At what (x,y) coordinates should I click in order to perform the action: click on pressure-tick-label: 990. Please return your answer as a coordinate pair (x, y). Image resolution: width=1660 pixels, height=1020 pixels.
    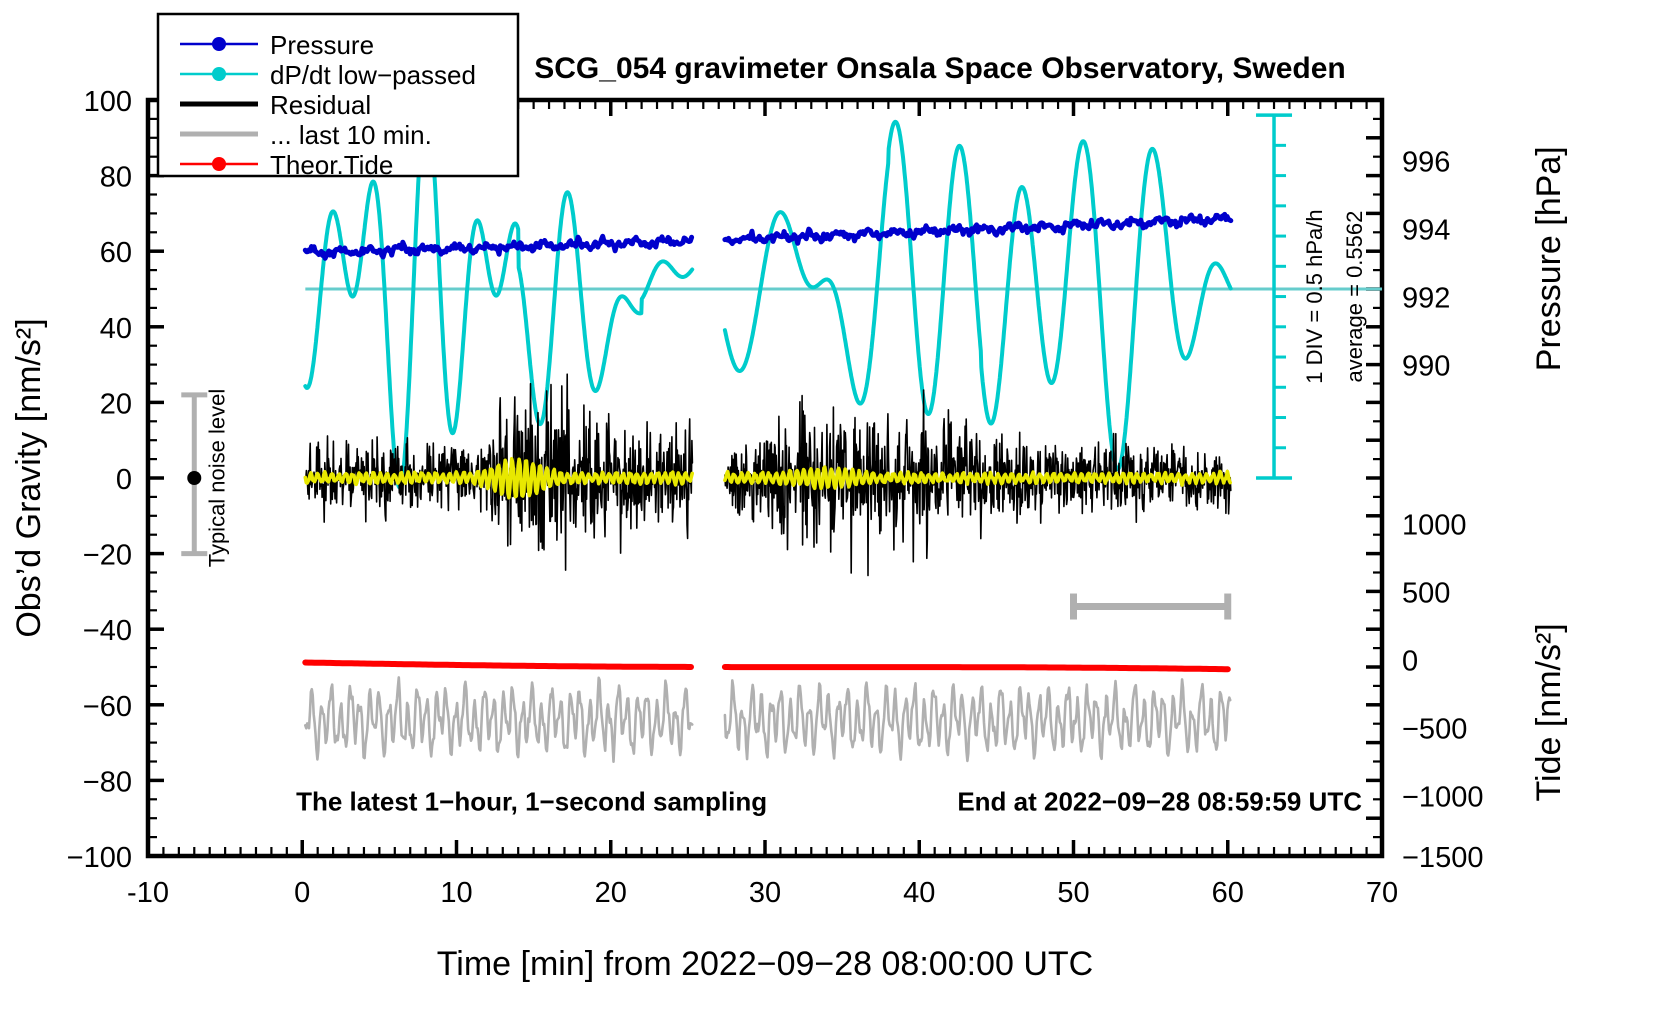
    Looking at the image, I should click on (1426, 367).